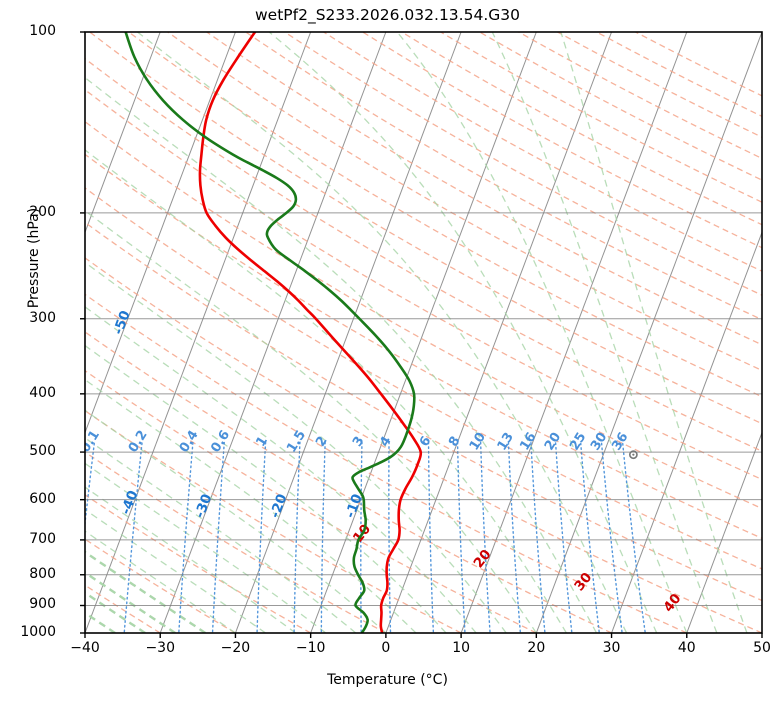  I want to click on chart-title: wetPf2_S233.2026.032.13.54.G30, so click(387, 15).